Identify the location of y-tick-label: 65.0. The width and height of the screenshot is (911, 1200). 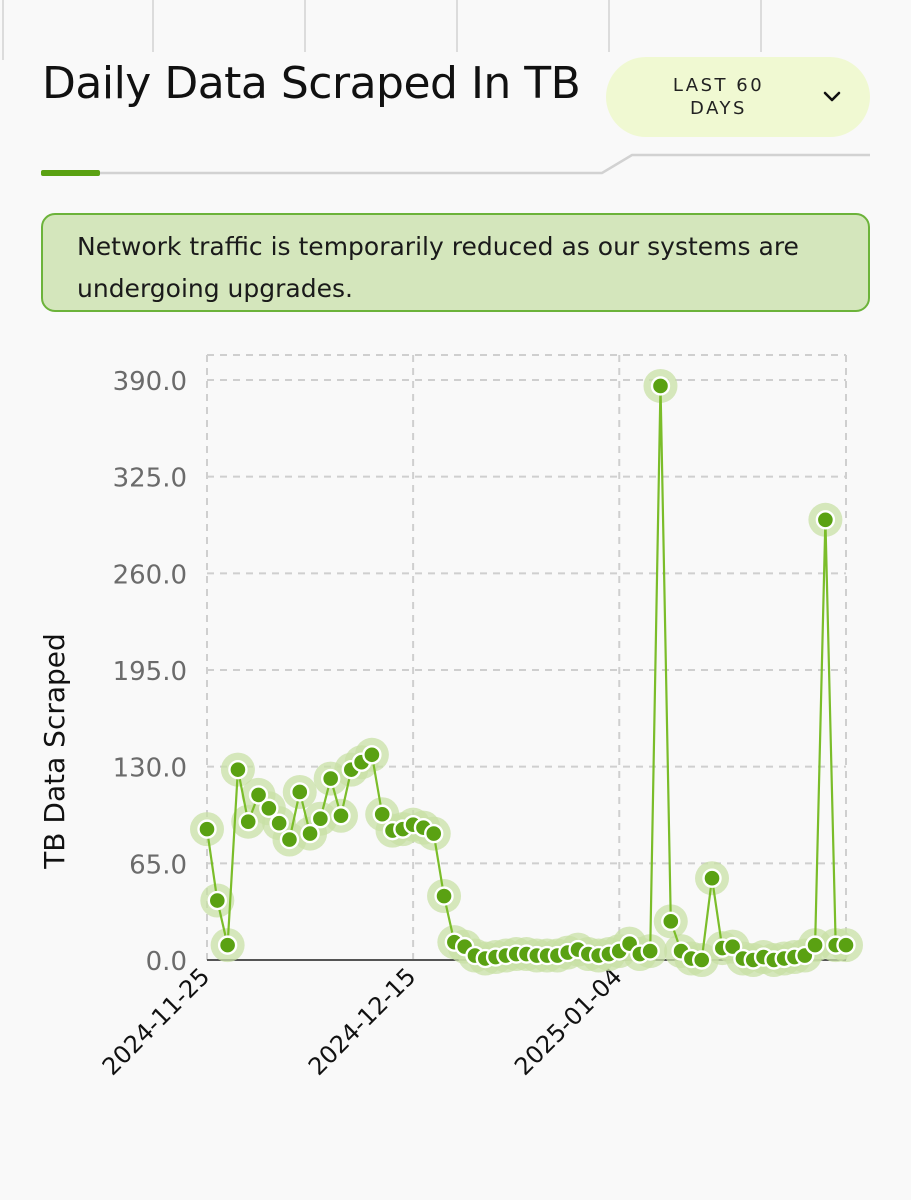
(158, 865).